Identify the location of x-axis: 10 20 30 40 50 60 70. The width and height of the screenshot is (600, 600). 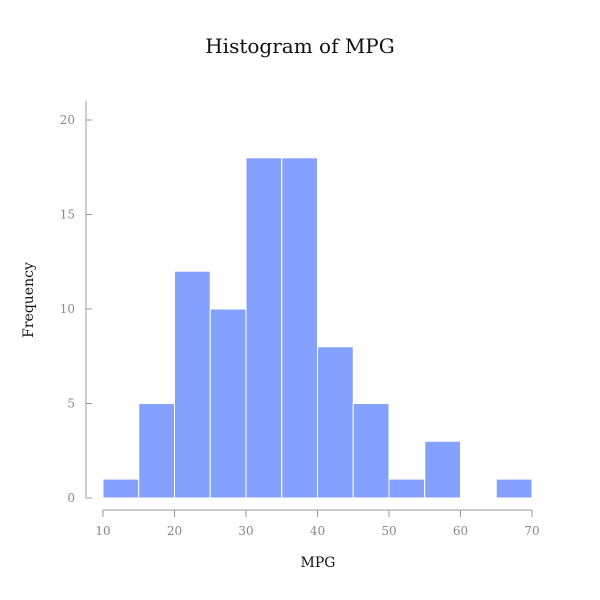
(317, 523).